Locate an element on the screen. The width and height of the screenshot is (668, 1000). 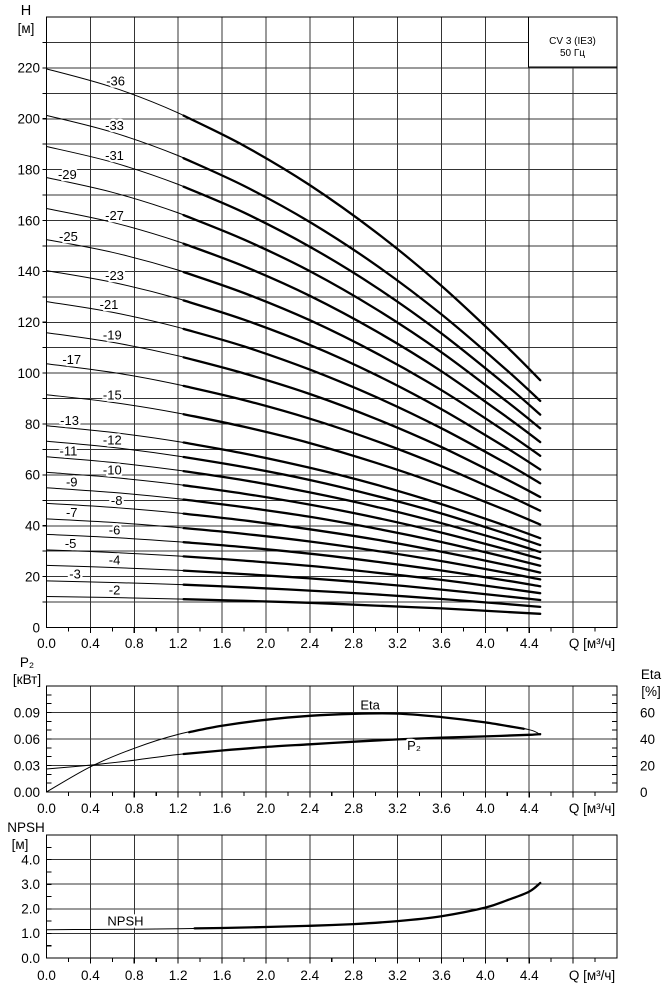
pump-curve-bold--29 is located at coordinates (362, 321).